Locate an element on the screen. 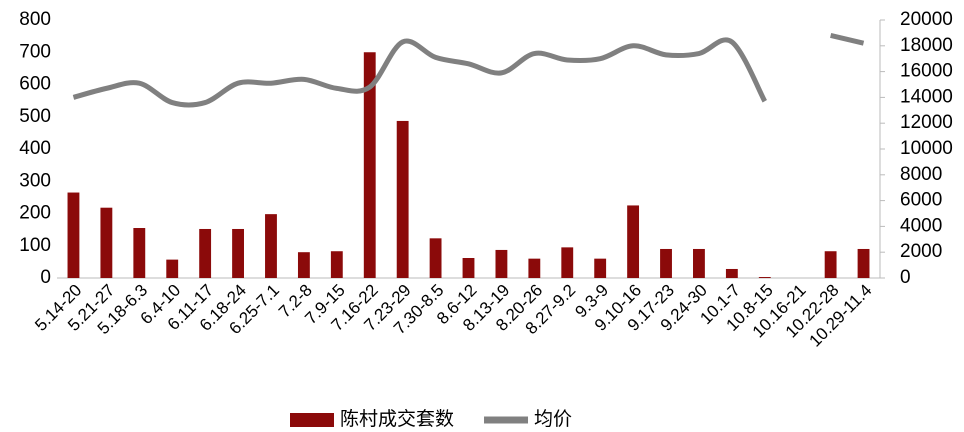 This screenshot has height=432, width=964. y-tick-label: 300 is located at coordinates (35, 180).